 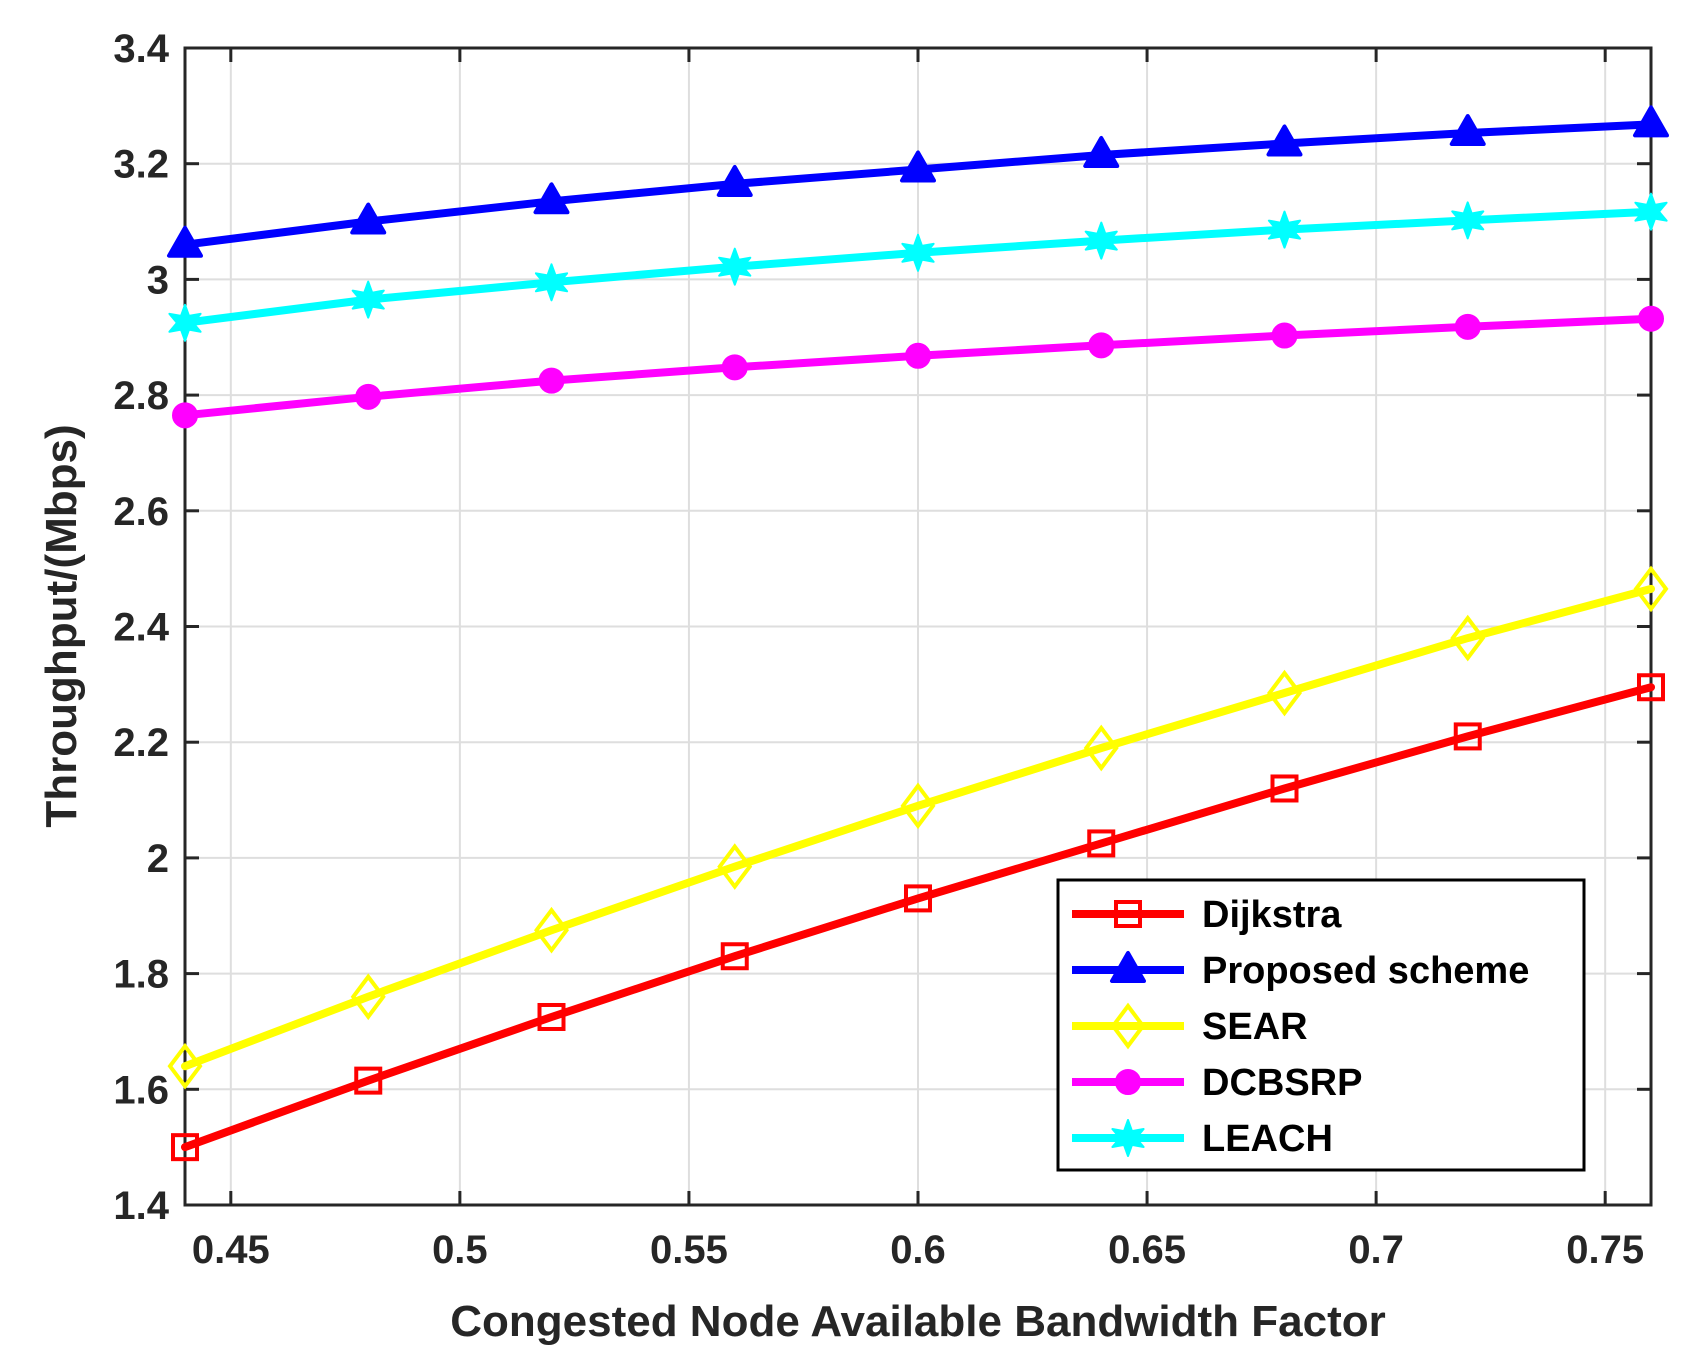 I want to click on y-tick-label: 3.2, so click(x=141, y=165).